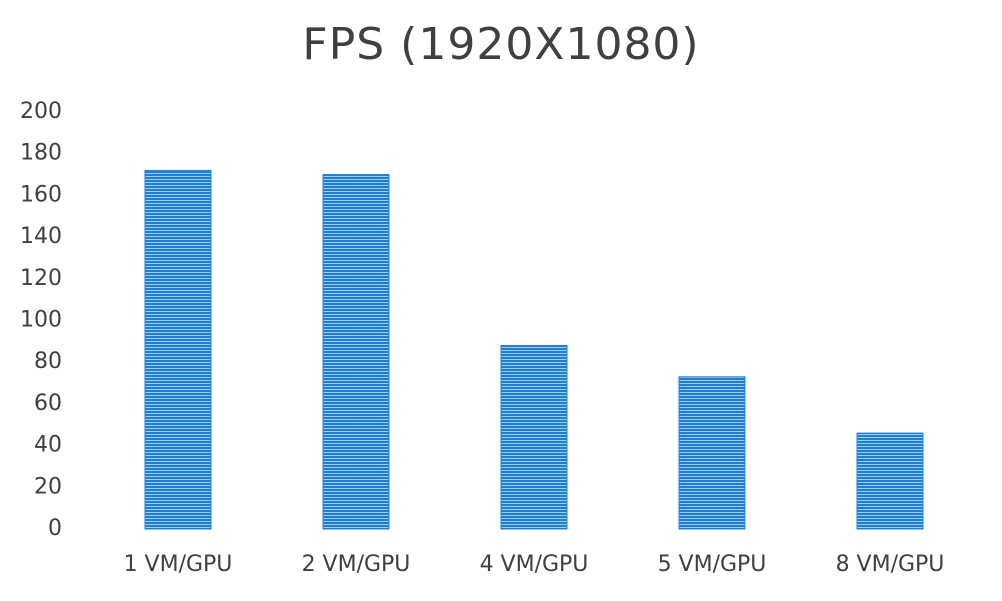 The width and height of the screenshot is (1002, 601). I want to click on x-tick-label: 2 VM/GPU, so click(356, 564).